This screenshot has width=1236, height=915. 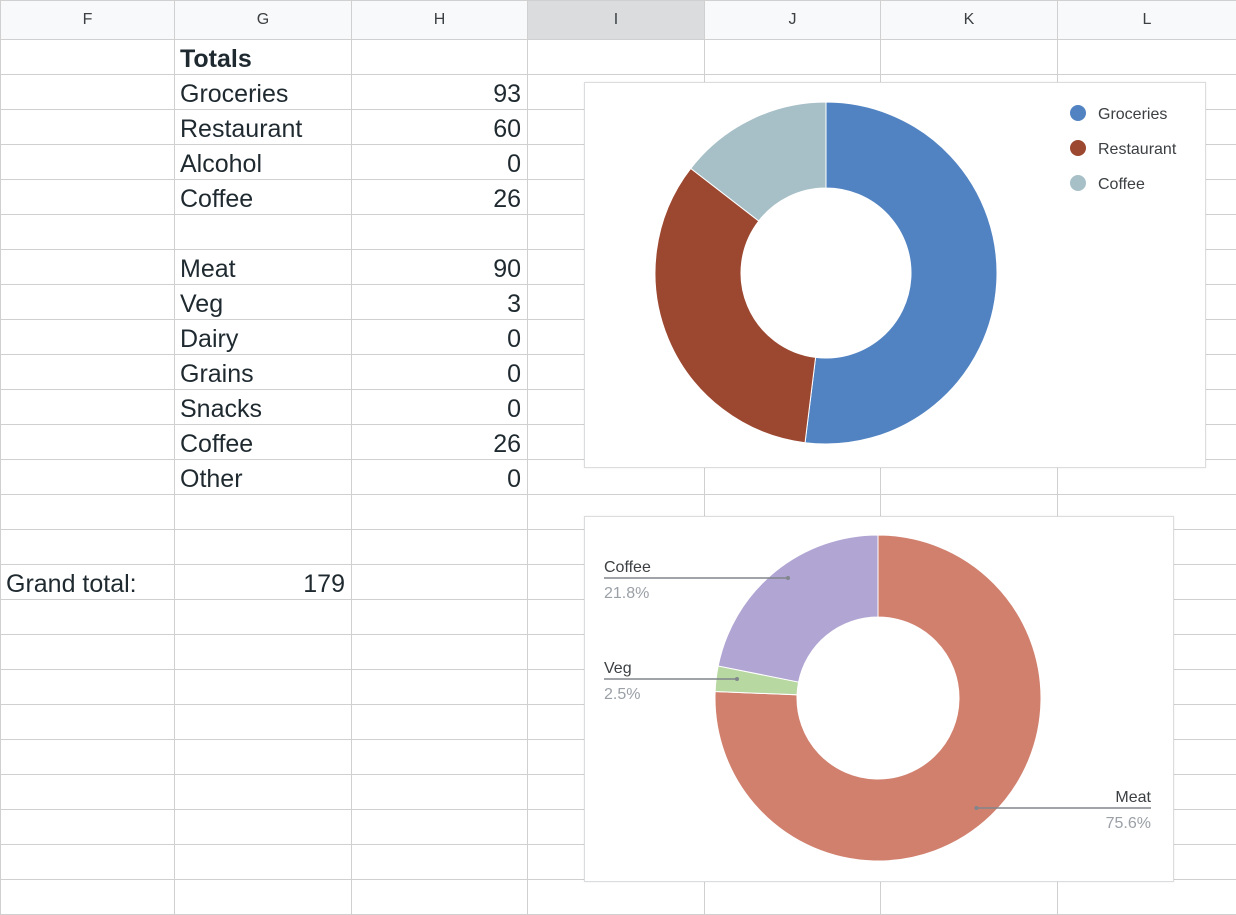 I want to click on cell-h: 3, so click(x=440, y=302).